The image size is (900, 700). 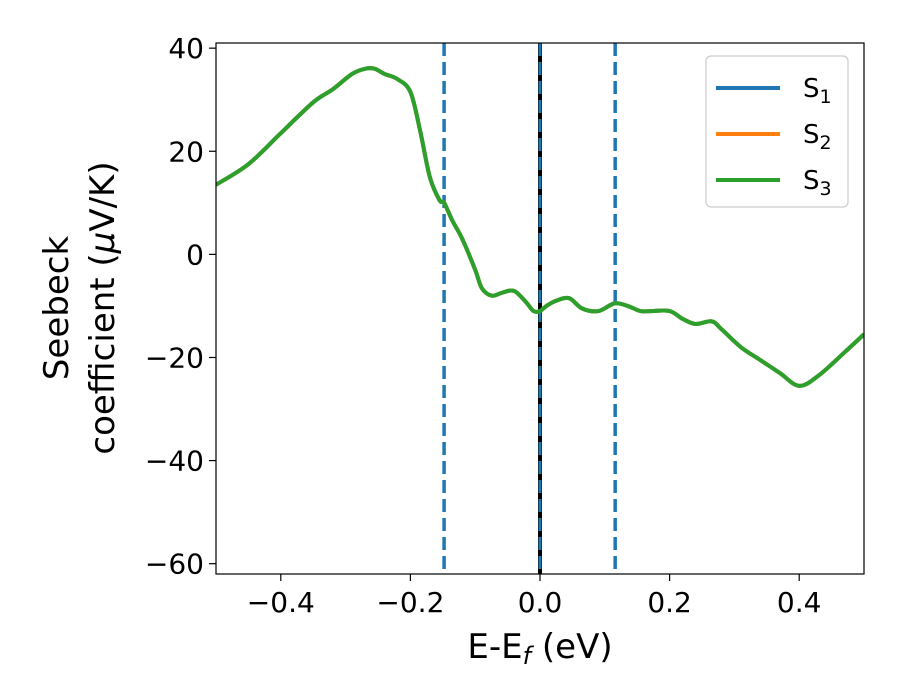 I want to click on x-tick-label: −0.2, so click(x=410, y=602).